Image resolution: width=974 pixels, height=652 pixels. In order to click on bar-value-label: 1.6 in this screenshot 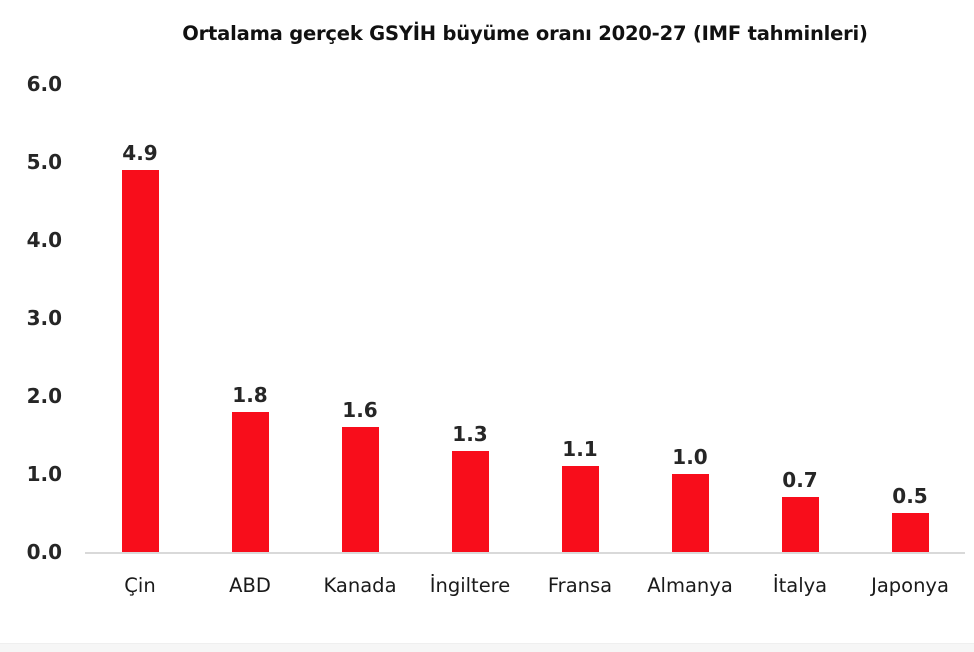, I will do `click(360, 410)`.